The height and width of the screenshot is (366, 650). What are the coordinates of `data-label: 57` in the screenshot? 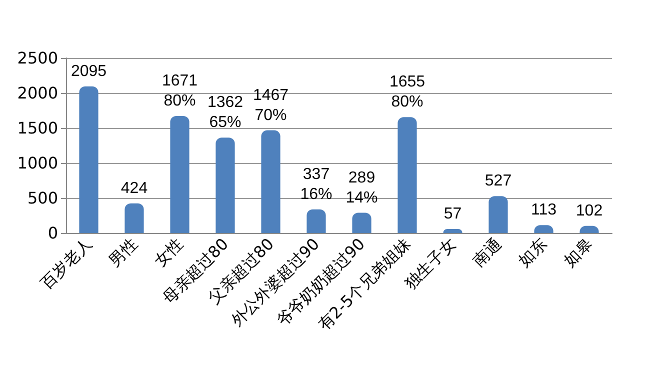 It's located at (453, 214).